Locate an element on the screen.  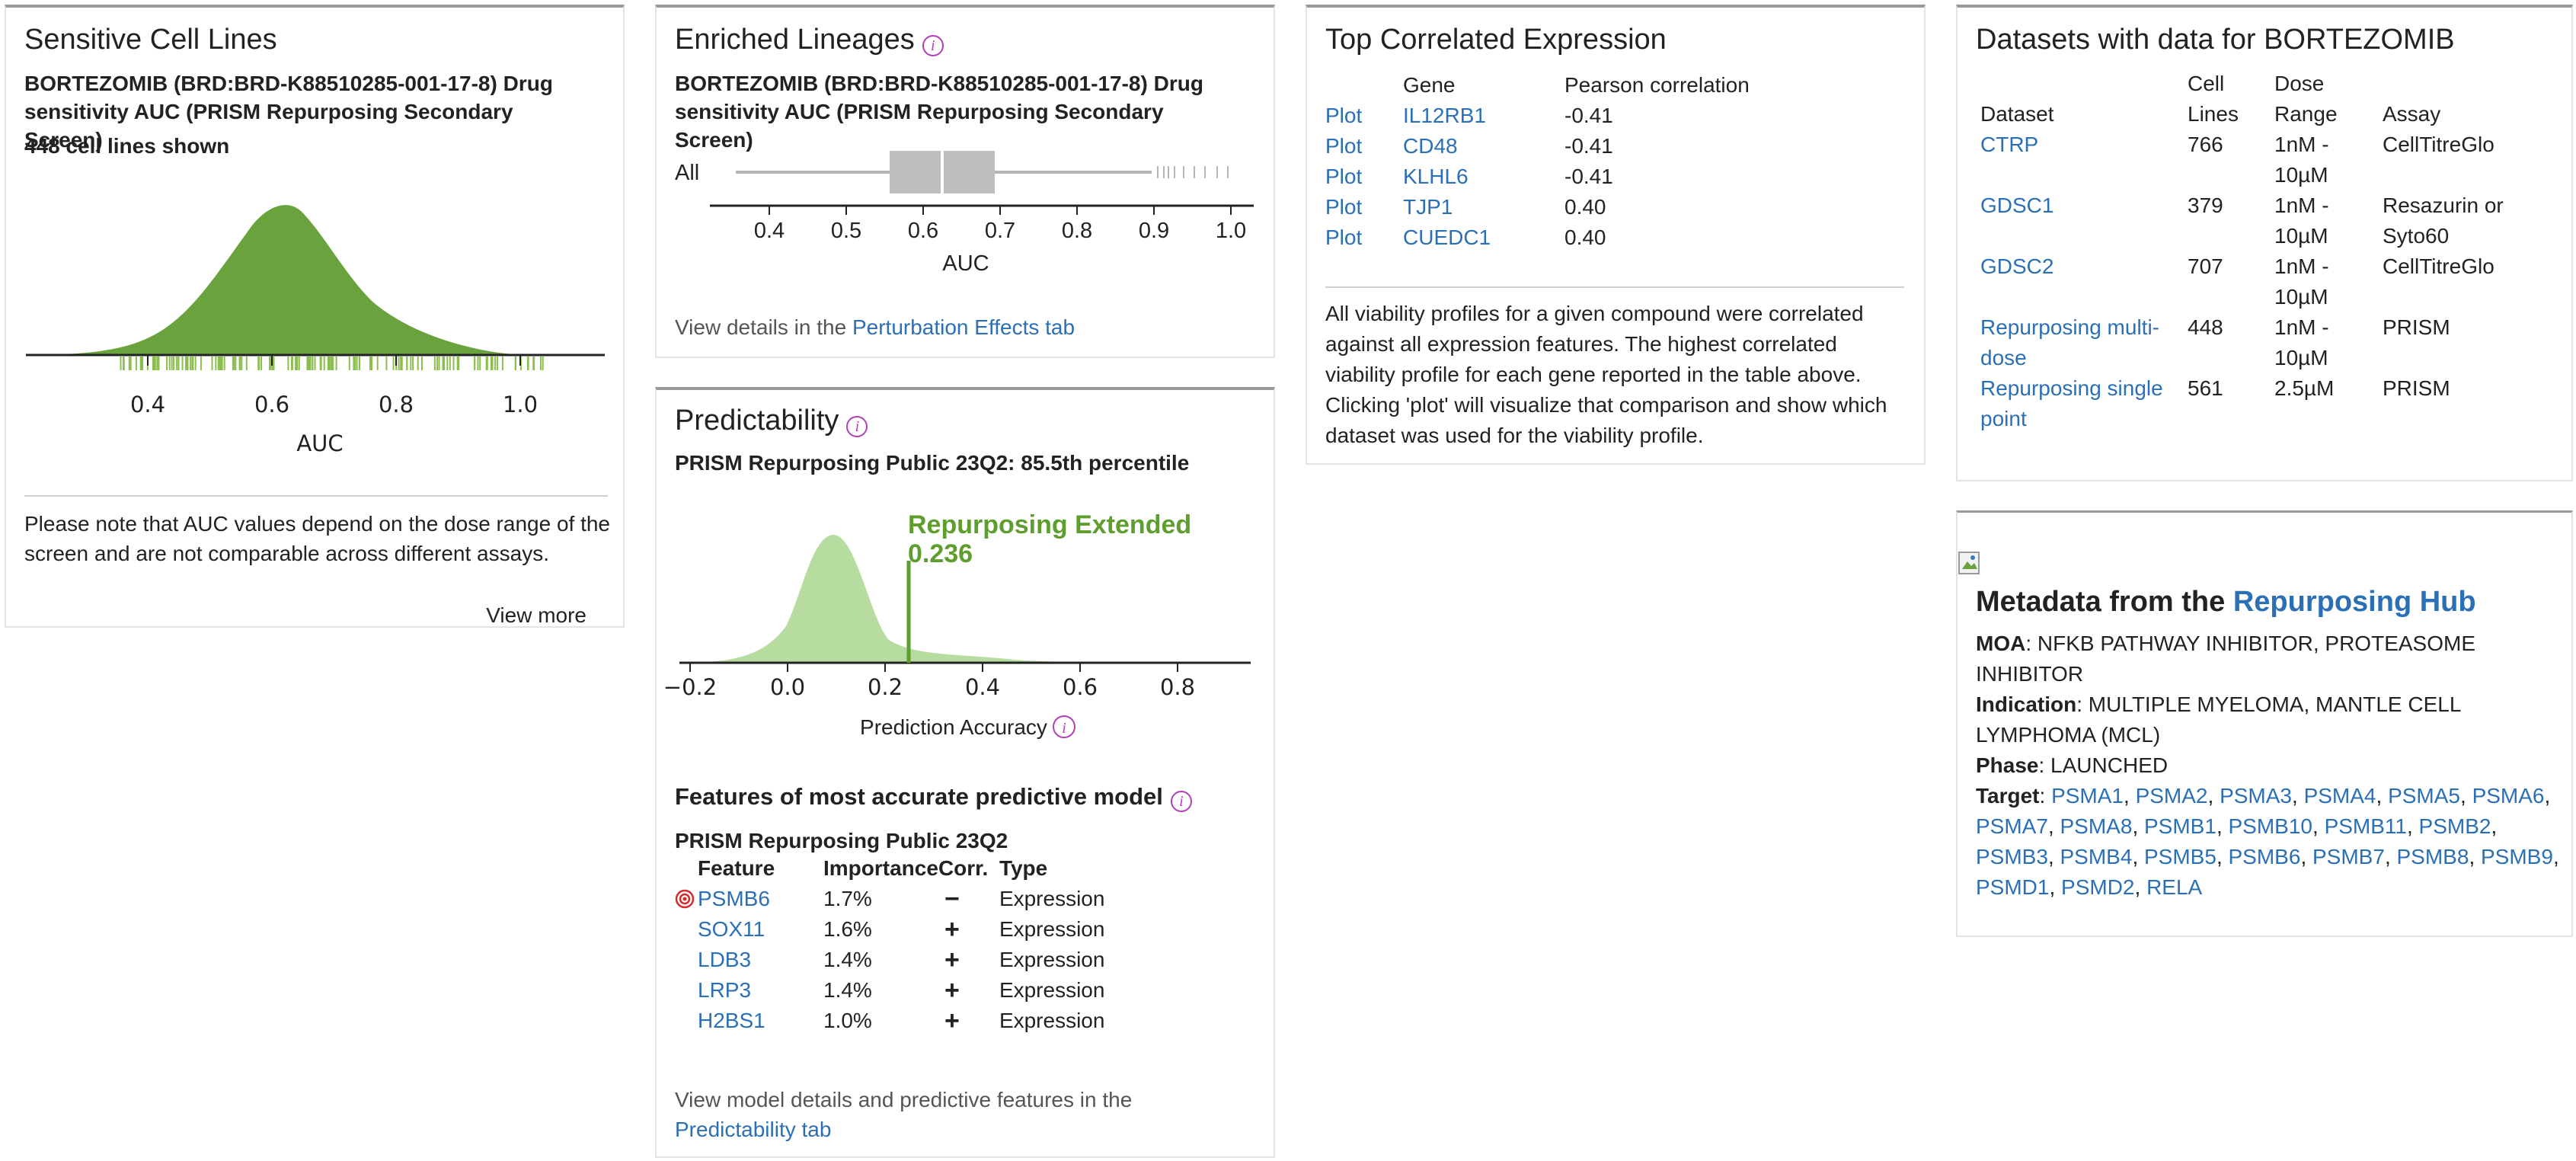
feature-link: LRP3 is located at coordinates (725, 990).